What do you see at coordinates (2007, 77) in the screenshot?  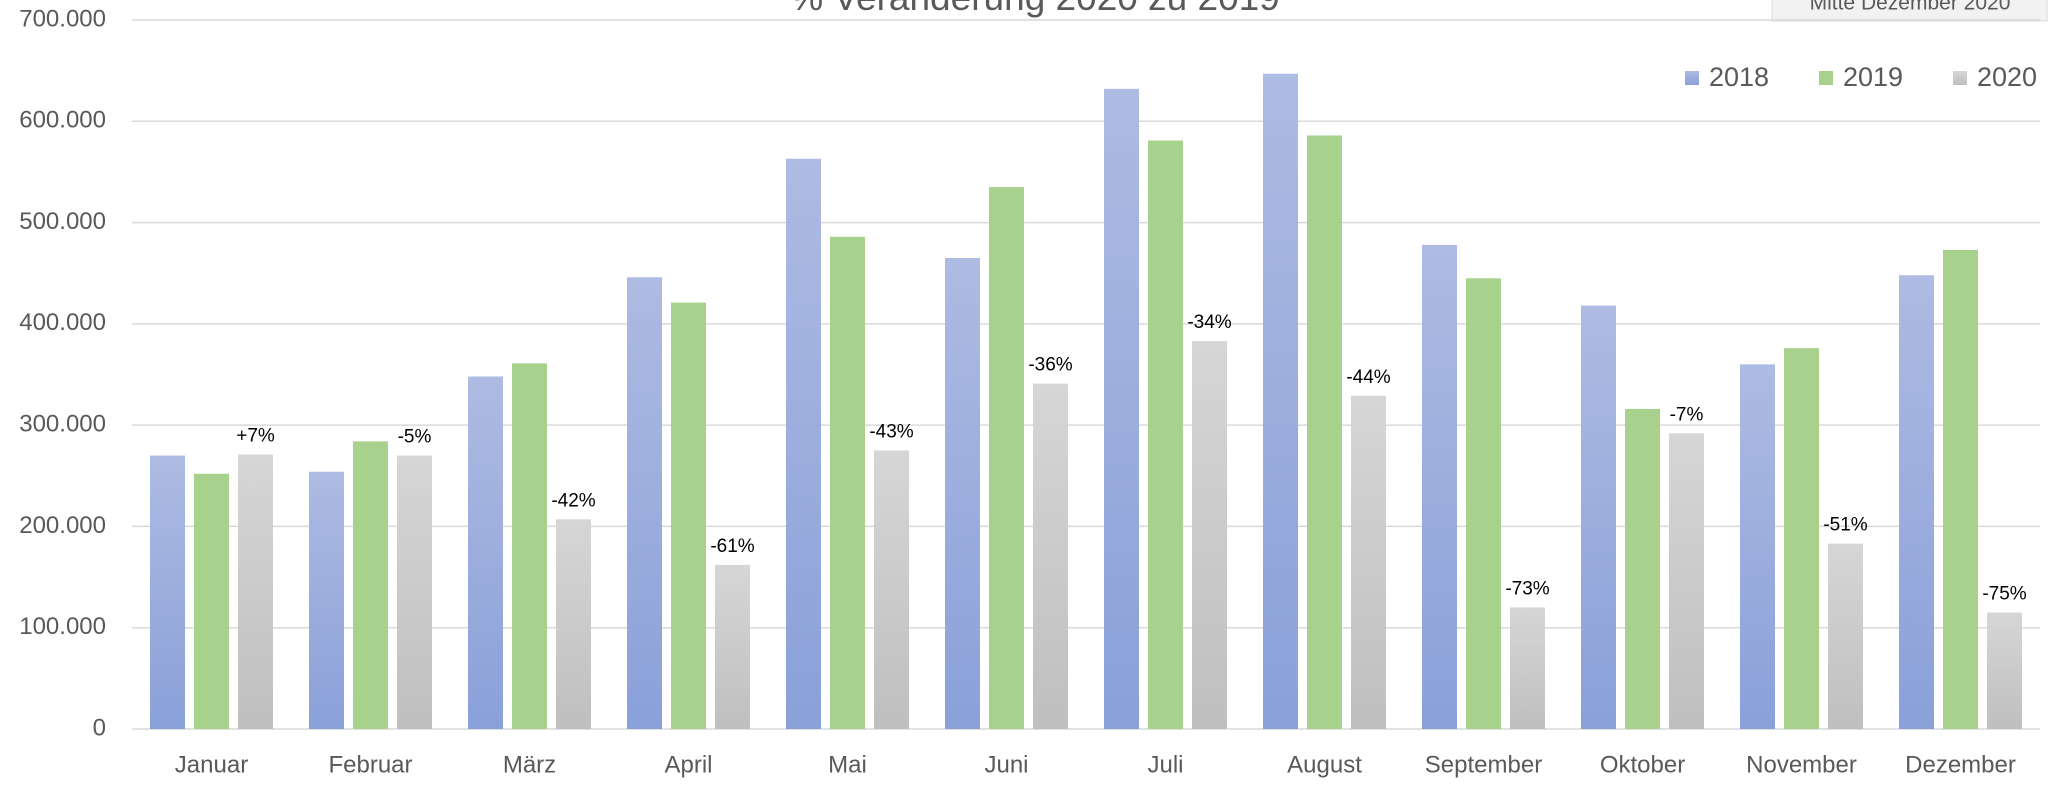 I see `legend-label: 2020` at bounding box center [2007, 77].